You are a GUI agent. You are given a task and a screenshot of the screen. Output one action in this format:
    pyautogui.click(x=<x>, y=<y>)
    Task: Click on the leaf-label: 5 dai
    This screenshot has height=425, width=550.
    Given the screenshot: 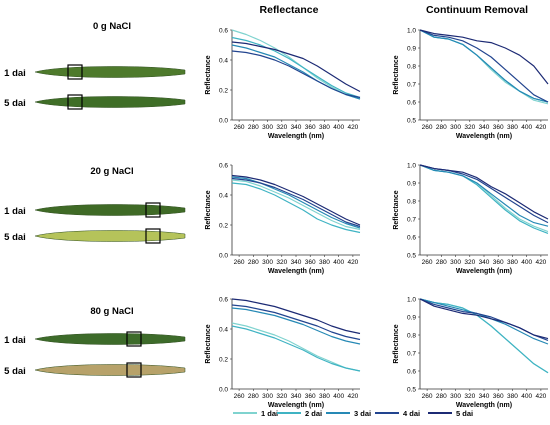 What is the action you would take?
    pyautogui.click(x=15, y=237)
    